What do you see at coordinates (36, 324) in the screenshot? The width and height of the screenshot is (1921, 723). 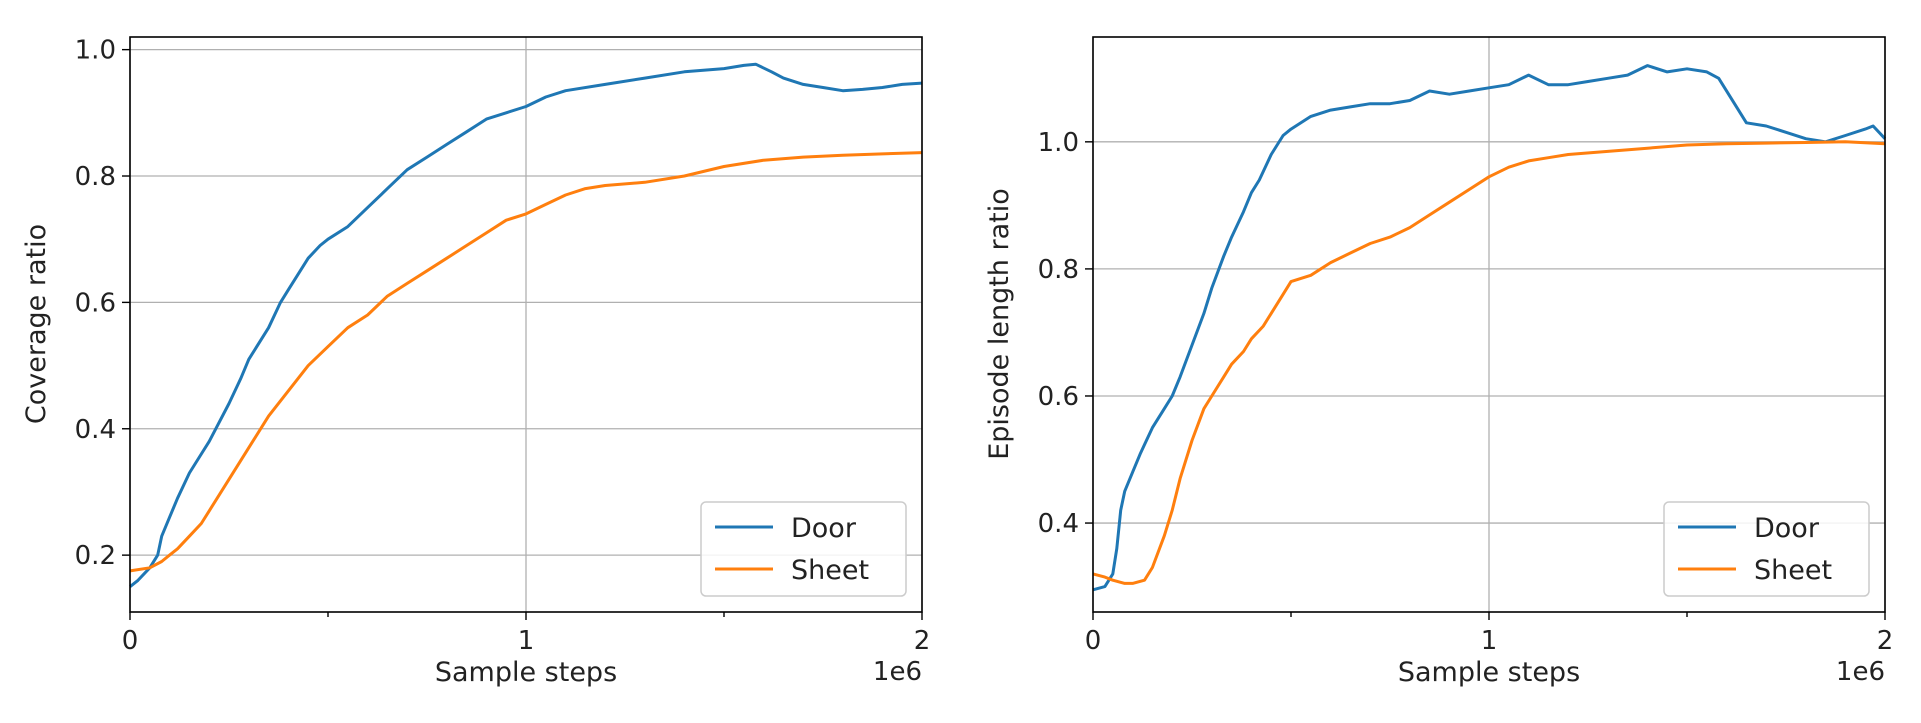 I see `y-axis-label: Coverage ratio` at bounding box center [36, 324].